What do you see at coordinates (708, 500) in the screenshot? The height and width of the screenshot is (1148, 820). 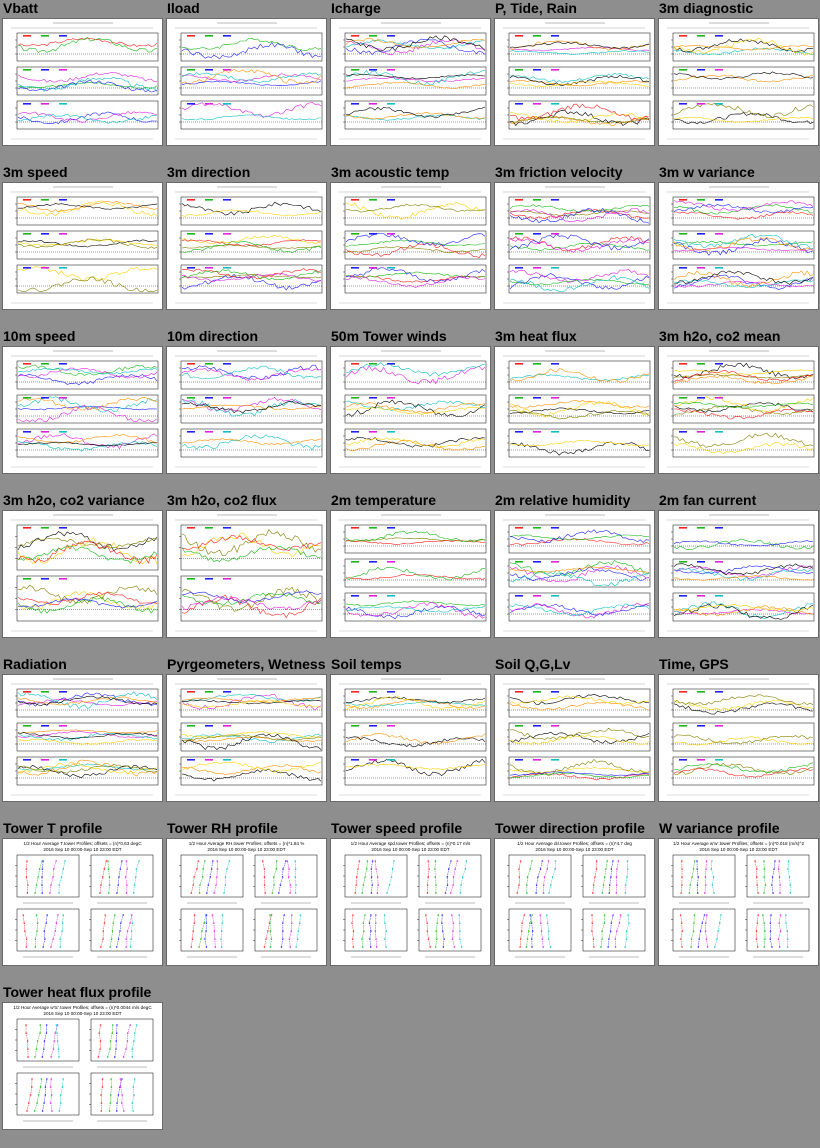 I see `plot-title: 2m fan current` at bounding box center [708, 500].